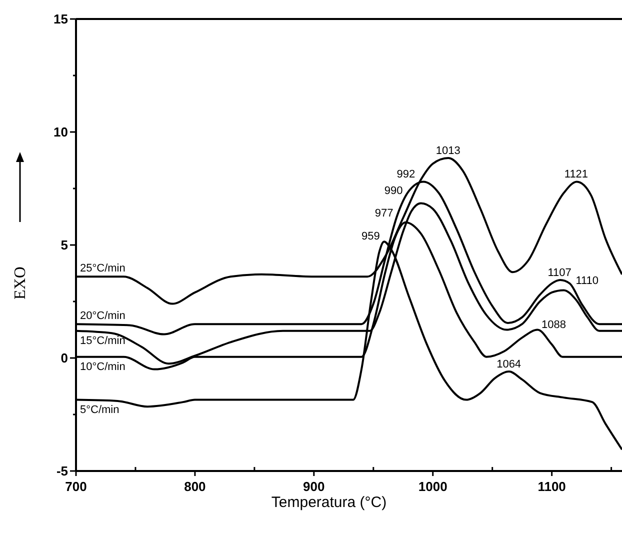 The image size is (622, 543). What do you see at coordinates (61, 19) in the screenshot?
I see `y-tick-label: 15` at bounding box center [61, 19].